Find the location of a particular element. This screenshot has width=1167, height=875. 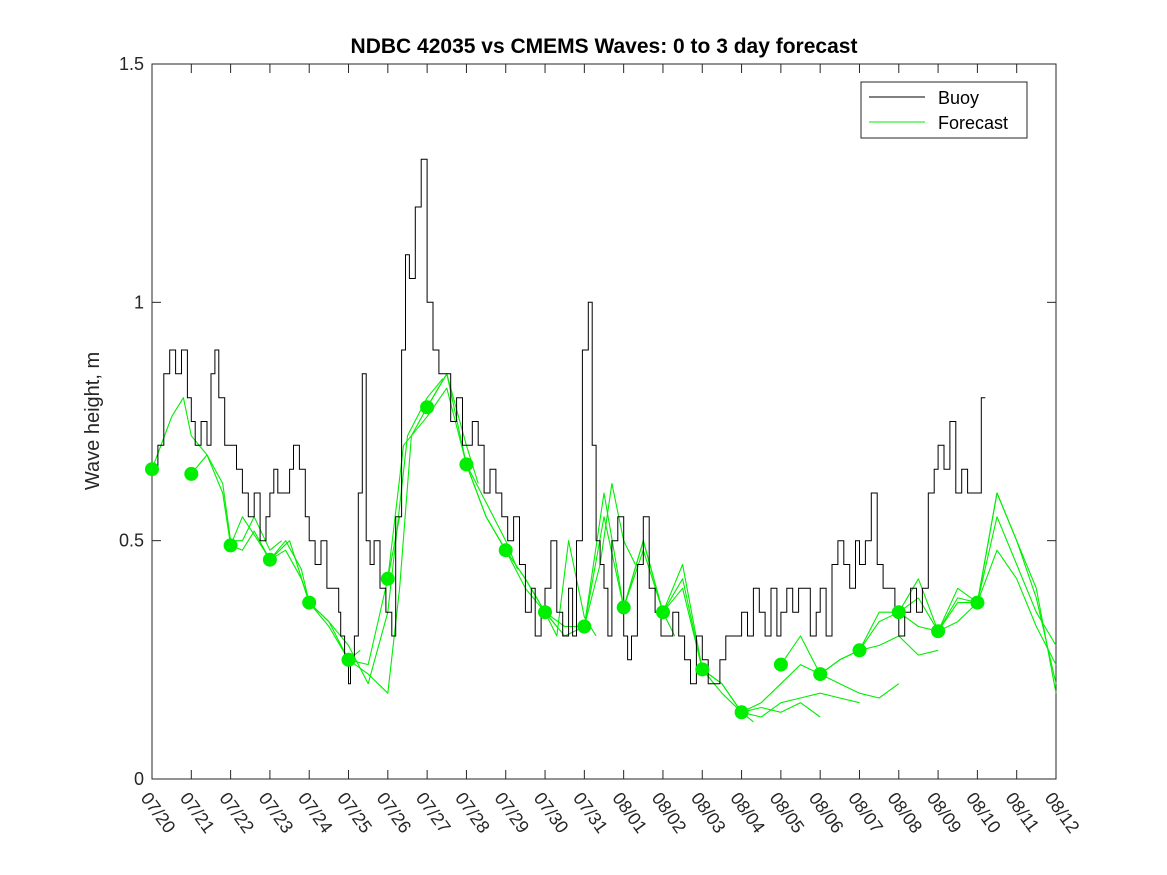

legend-box is located at coordinates (944, 110).